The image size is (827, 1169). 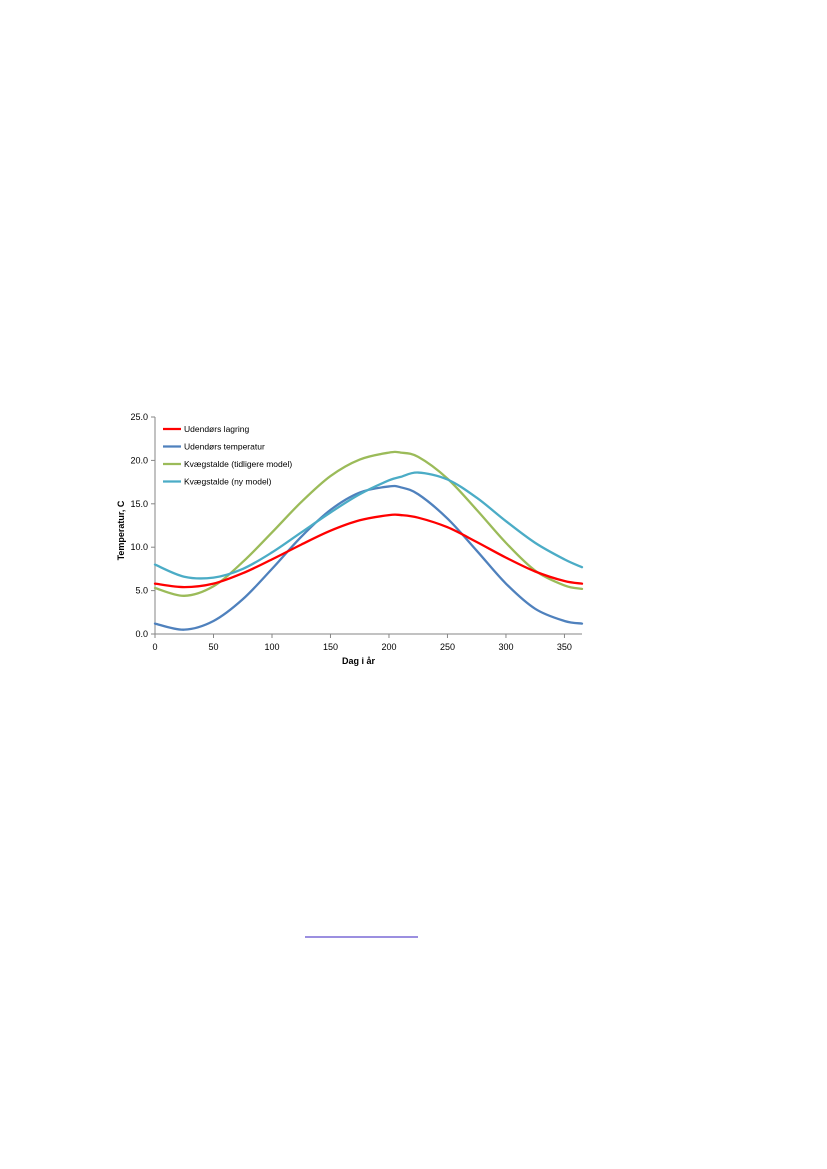 I want to click on series-line-udendørs-temperatur, so click(x=368, y=557).